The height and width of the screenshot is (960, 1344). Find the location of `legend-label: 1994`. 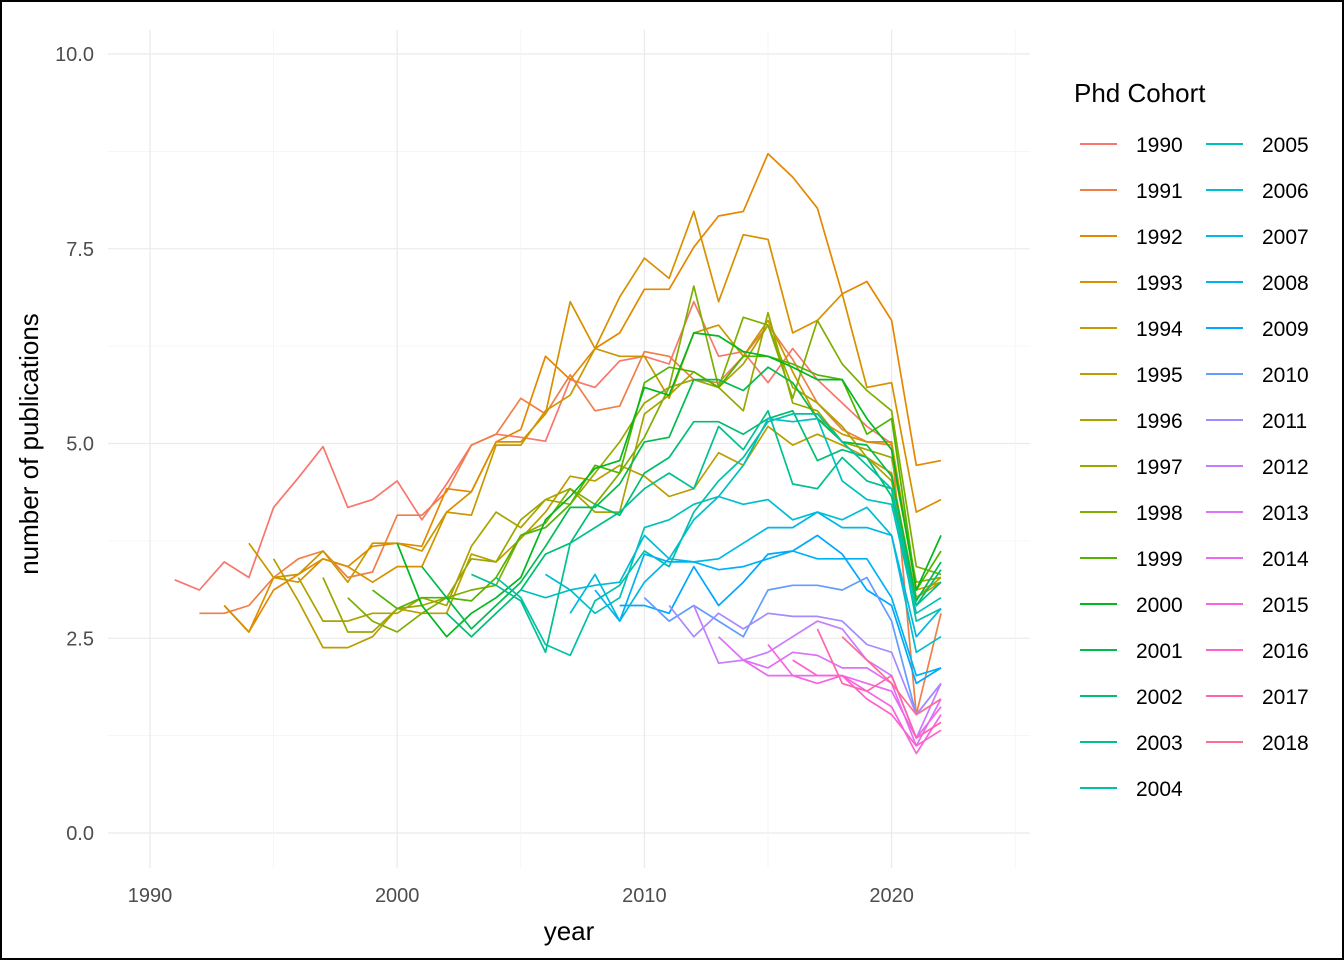

legend-label: 1994 is located at coordinates (1159, 329).